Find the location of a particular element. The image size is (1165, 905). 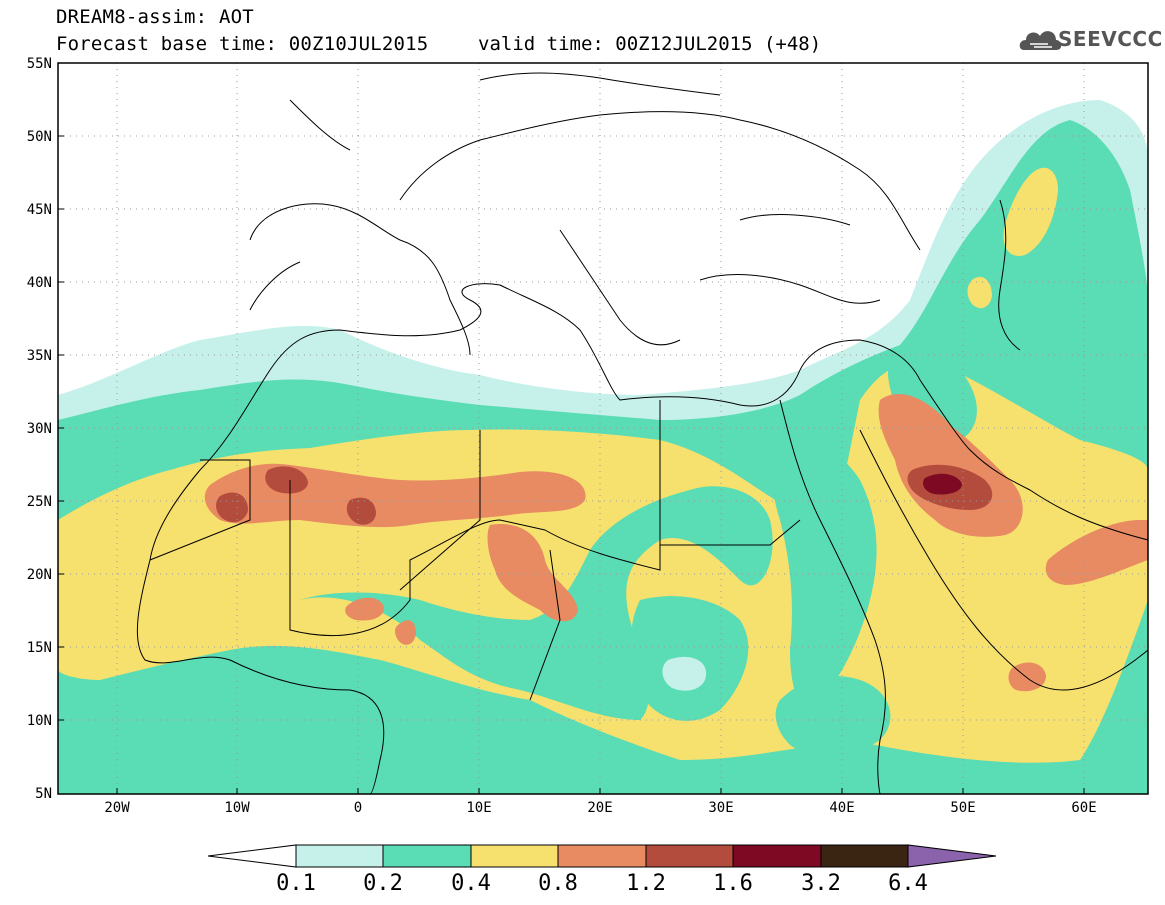

colorbar-label: 1.6 is located at coordinates (733, 883).